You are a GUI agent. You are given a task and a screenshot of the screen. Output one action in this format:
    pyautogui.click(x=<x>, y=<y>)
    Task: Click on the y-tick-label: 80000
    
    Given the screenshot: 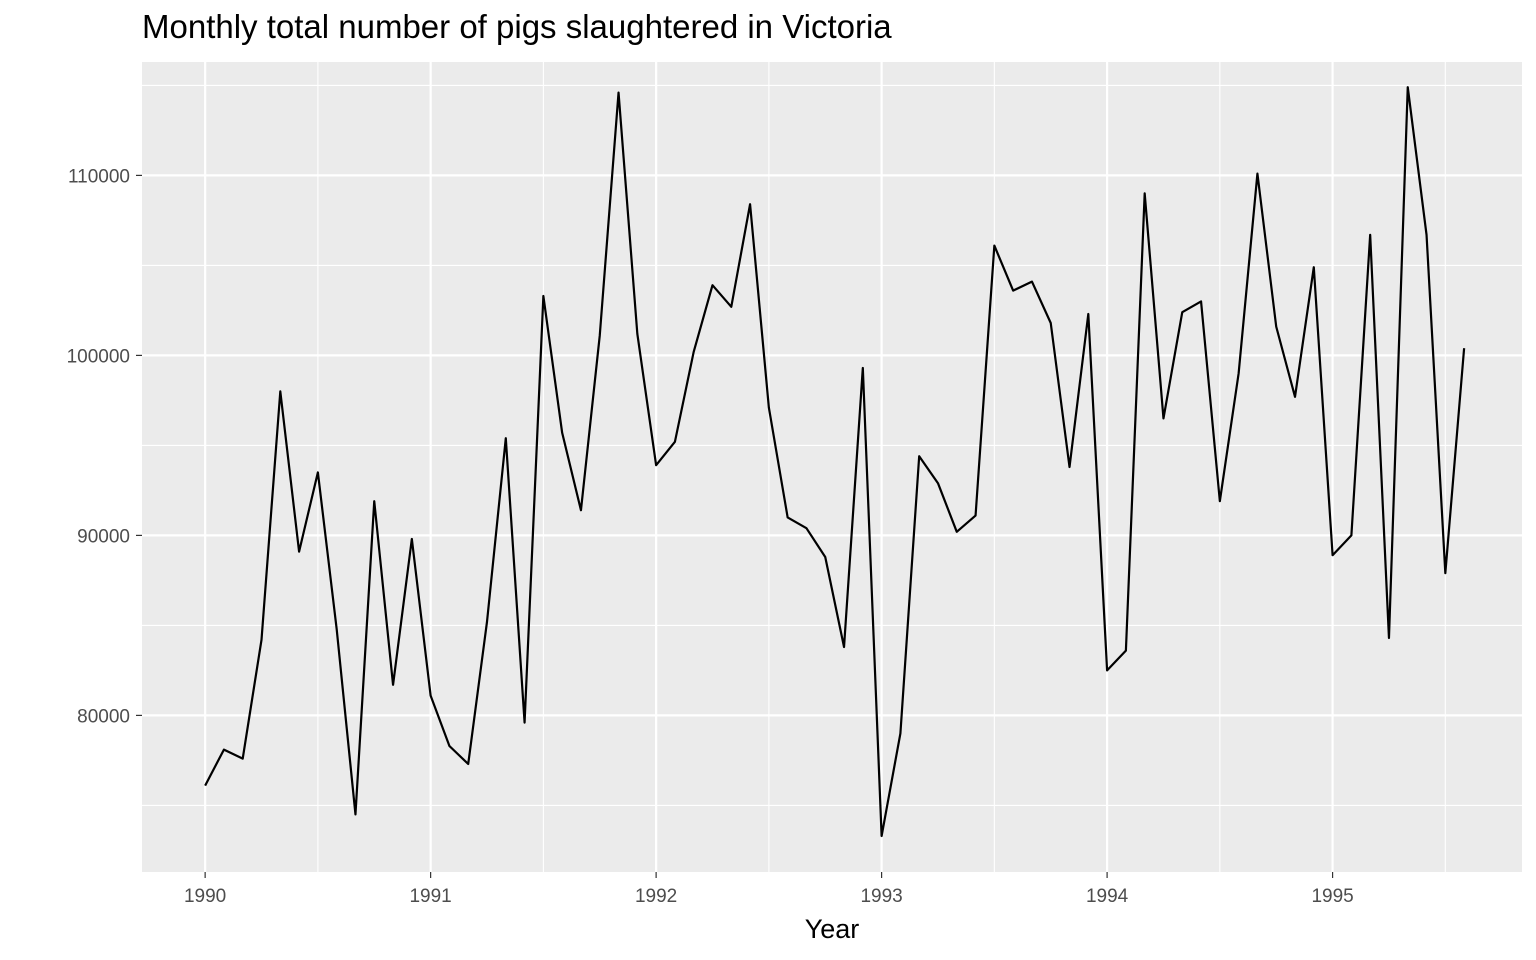 What is the action you would take?
    pyautogui.click(x=103, y=716)
    